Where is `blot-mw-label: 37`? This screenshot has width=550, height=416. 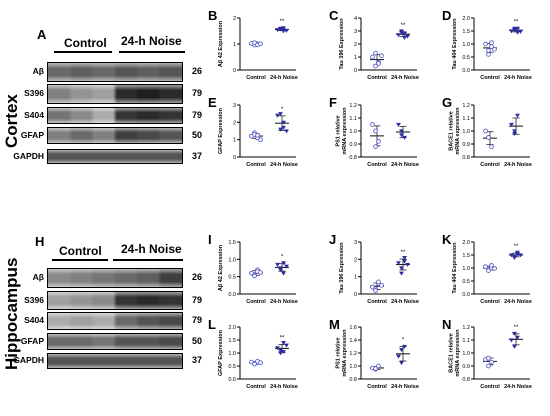 blot-mw-label: 37 is located at coordinates (197, 155).